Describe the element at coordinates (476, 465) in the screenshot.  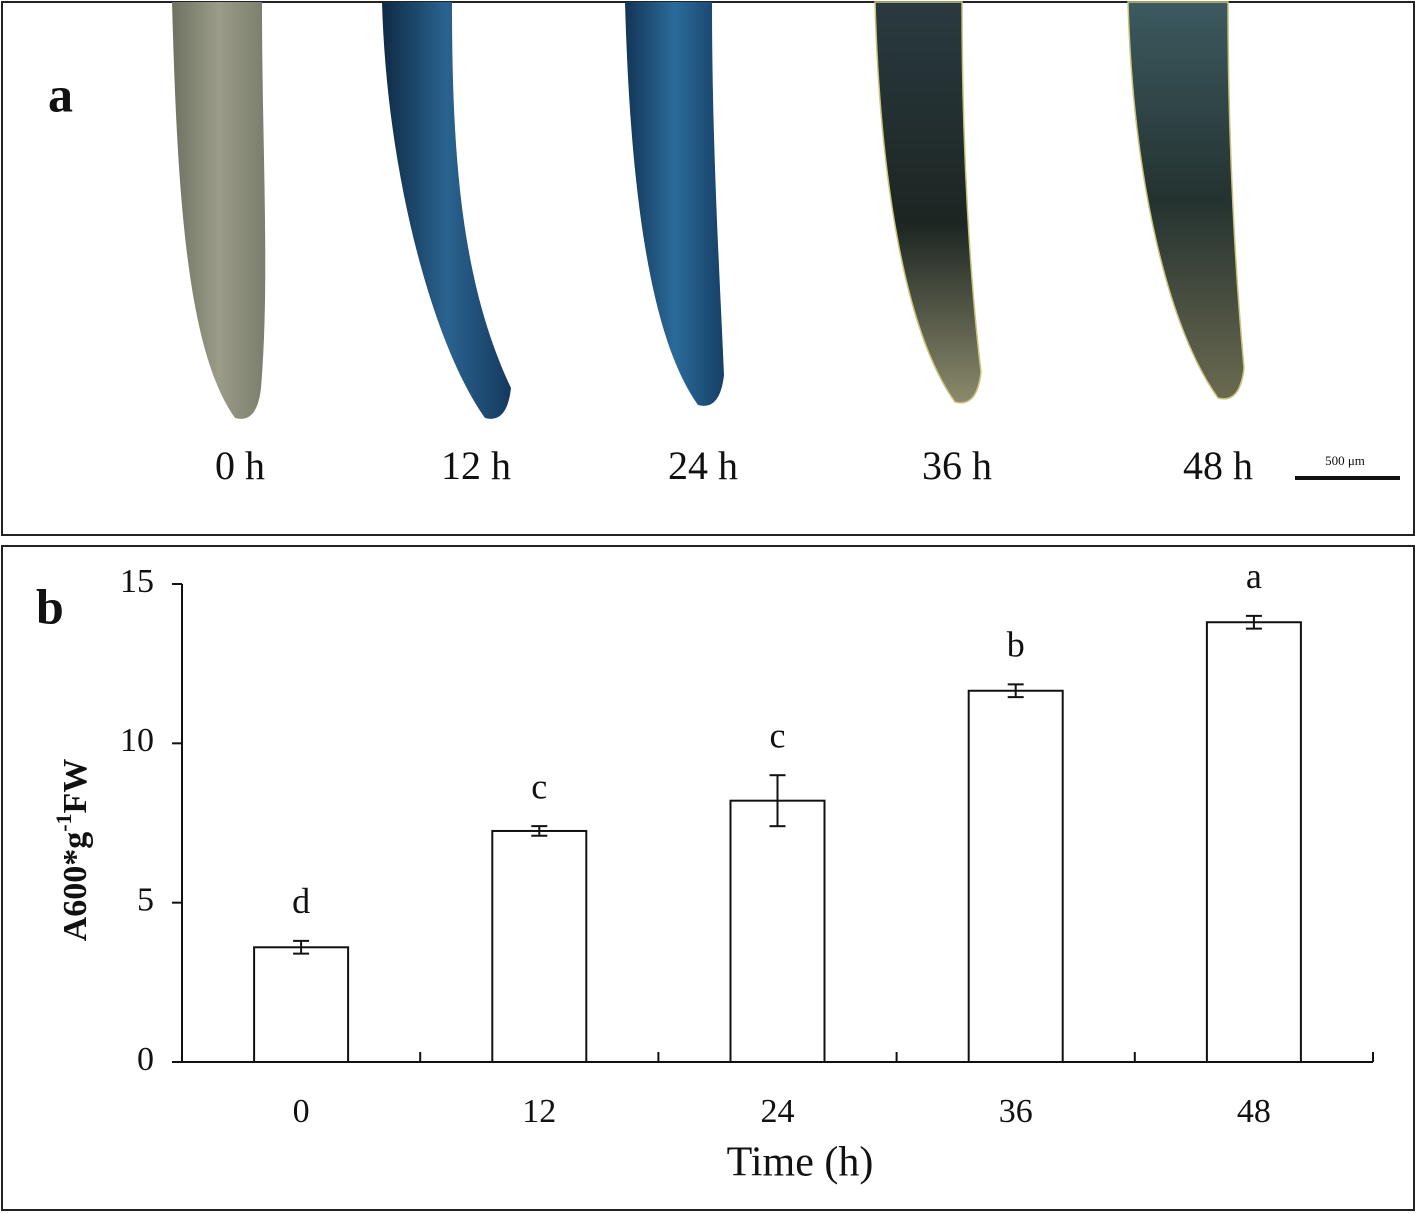
I see `image-label: 12 h` at that location.